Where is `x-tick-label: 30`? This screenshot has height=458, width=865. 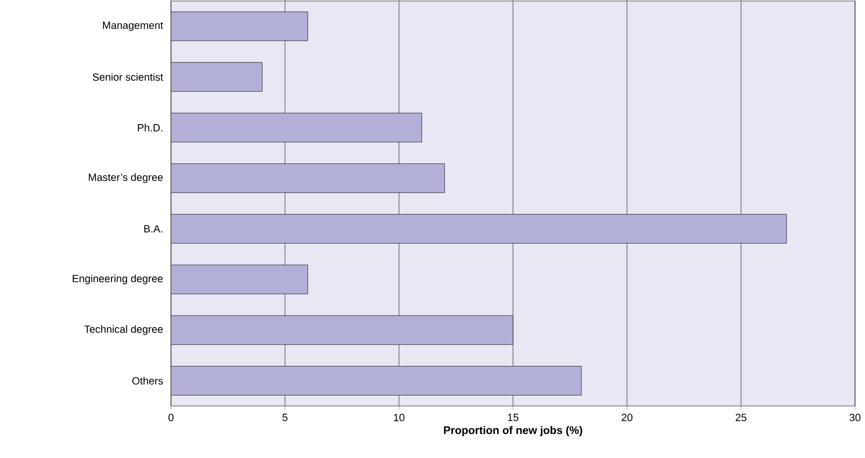
x-tick-label: 30 is located at coordinates (855, 418).